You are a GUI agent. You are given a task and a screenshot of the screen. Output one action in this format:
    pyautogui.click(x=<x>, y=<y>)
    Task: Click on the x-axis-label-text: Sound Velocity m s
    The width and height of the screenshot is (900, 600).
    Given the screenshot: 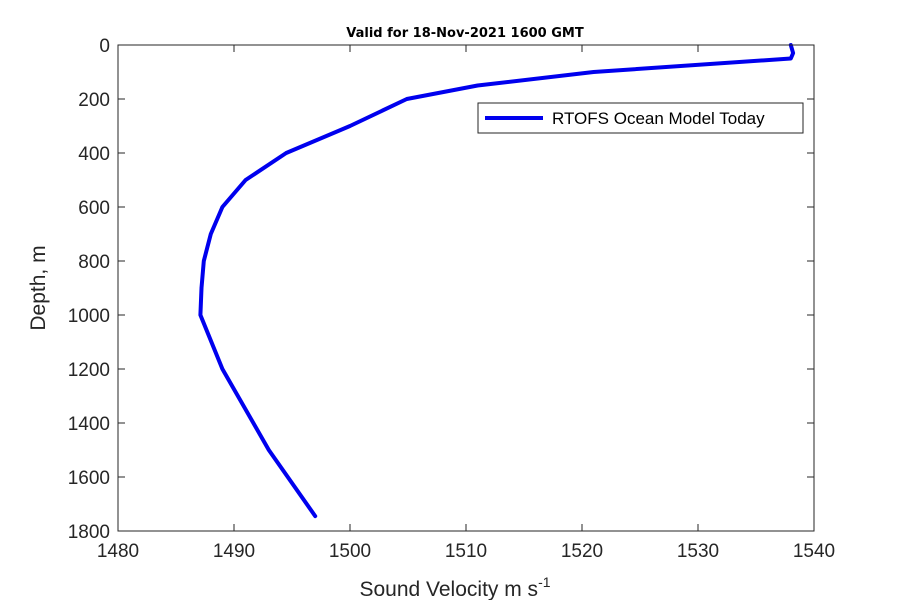 What is the action you would take?
    pyautogui.click(x=448, y=589)
    